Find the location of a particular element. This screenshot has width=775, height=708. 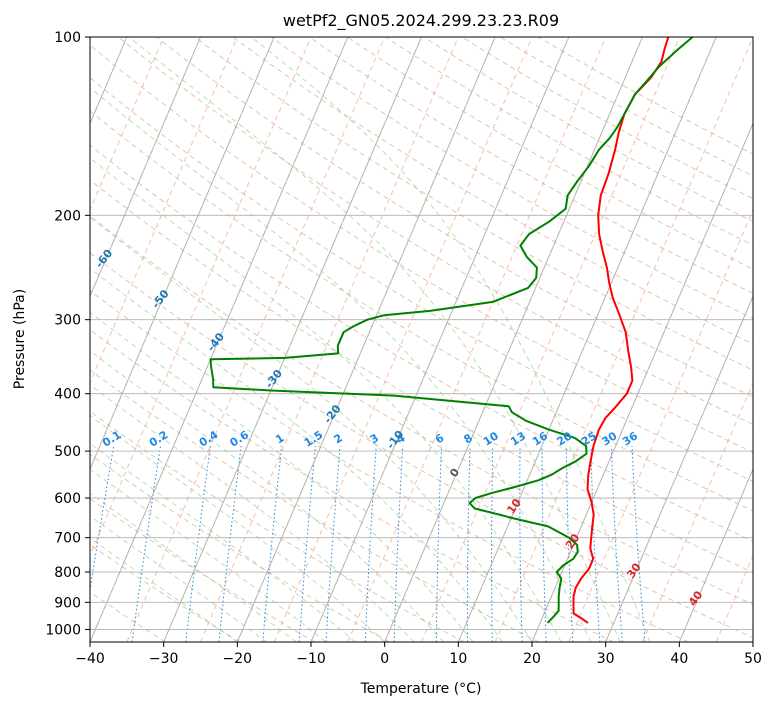

x-tick-label: −40 is located at coordinates (90, 659).